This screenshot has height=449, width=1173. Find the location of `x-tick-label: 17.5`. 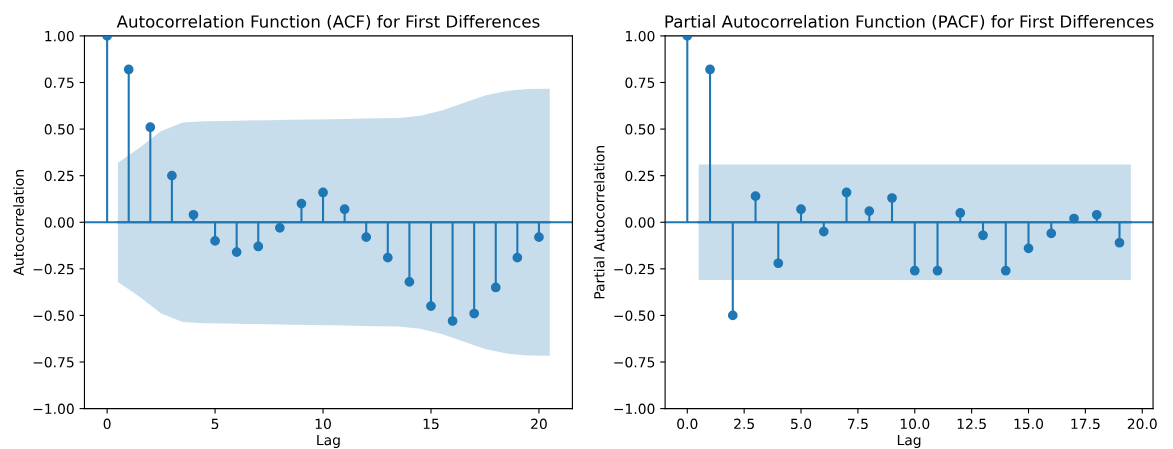

x-tick-label: 17.5 is located at coordinates (1085, 424).